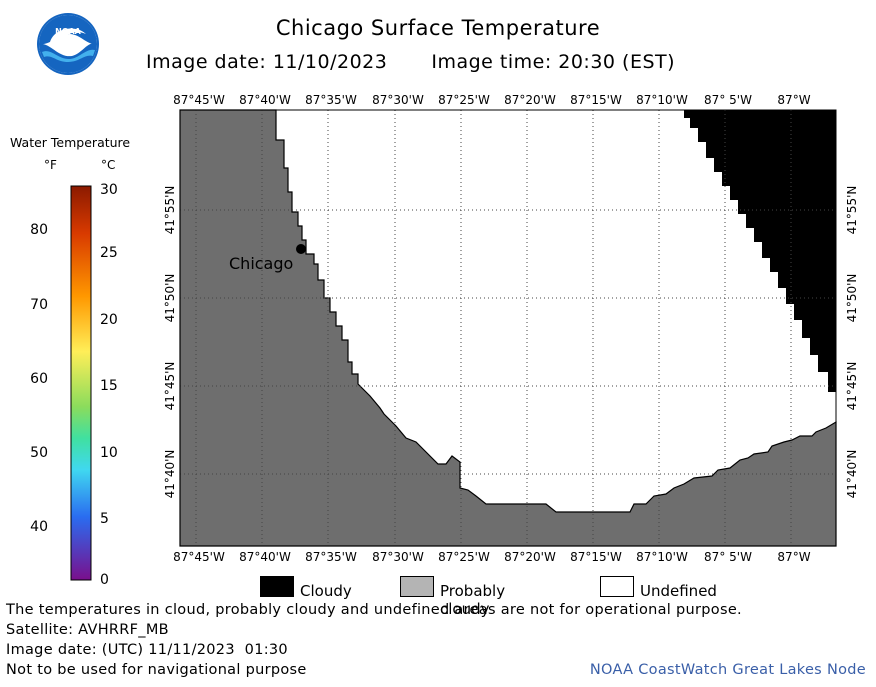 This screenshot has height=687, width=876. Describe the element at coordinates (104, 519) in the screenshot. I see `celsius-tick: 5` at that location.